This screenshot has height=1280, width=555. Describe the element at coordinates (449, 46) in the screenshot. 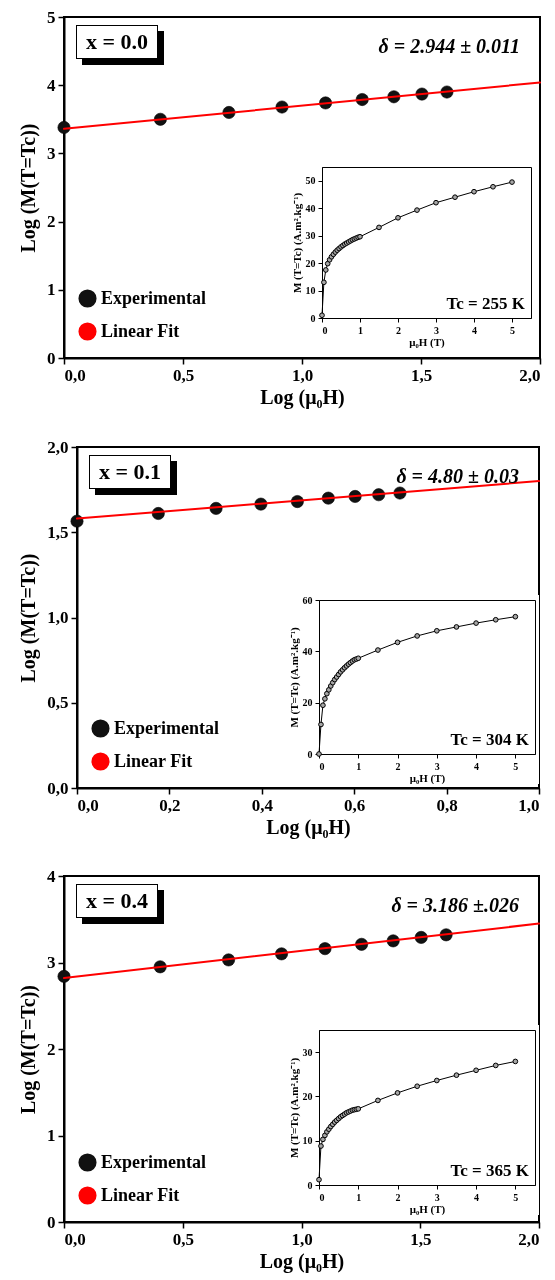

I see `annotation: δ = 2.944 ± 0.011` at that location.